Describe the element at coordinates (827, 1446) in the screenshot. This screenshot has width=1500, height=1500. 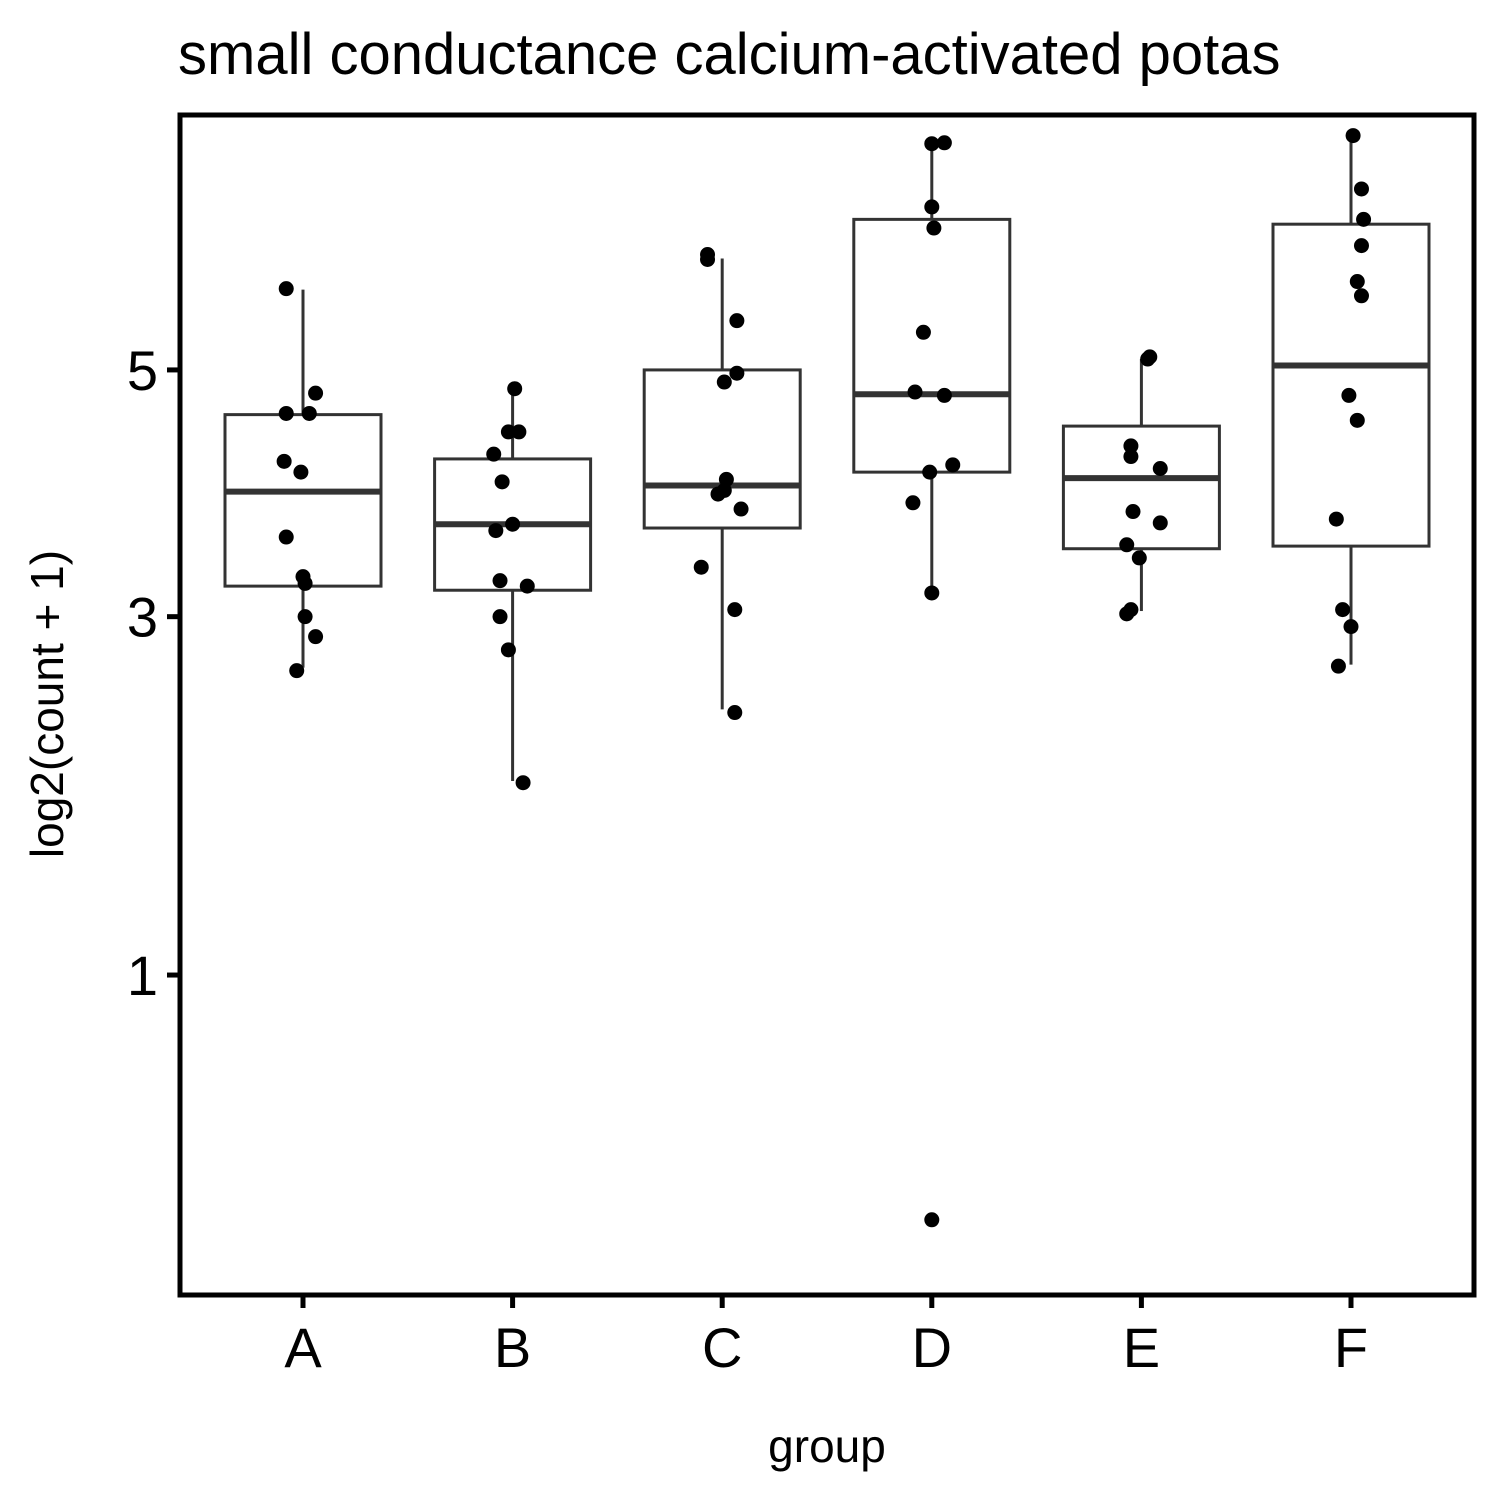
I see `x-axis-title: group` at that location.